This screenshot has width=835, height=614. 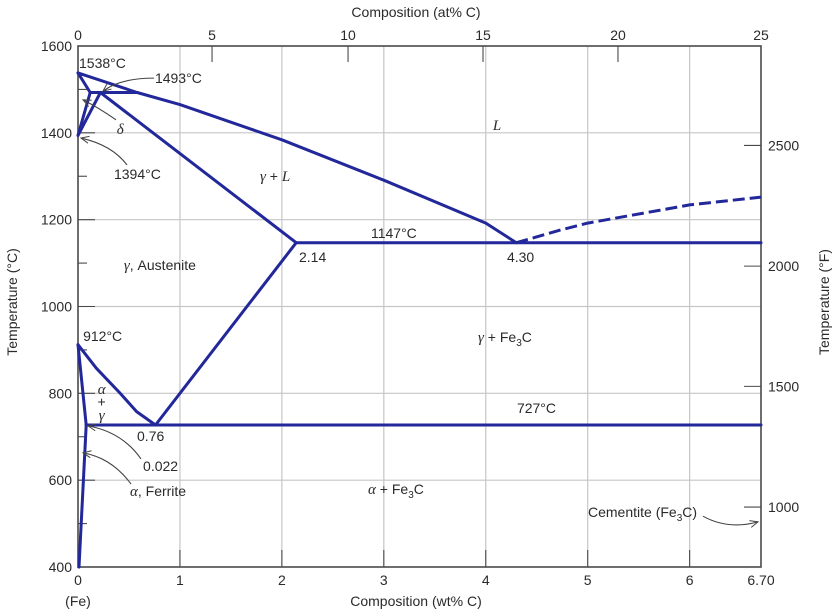 I want to click on y-tick-label: 1000, so click(x=56, y=307).